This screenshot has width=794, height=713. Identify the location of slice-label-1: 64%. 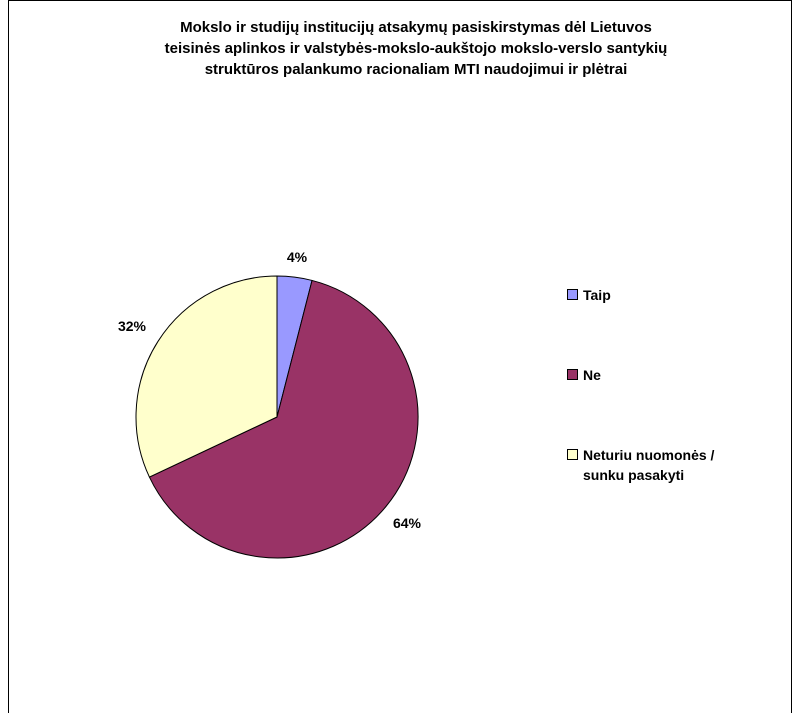
(407, 523).